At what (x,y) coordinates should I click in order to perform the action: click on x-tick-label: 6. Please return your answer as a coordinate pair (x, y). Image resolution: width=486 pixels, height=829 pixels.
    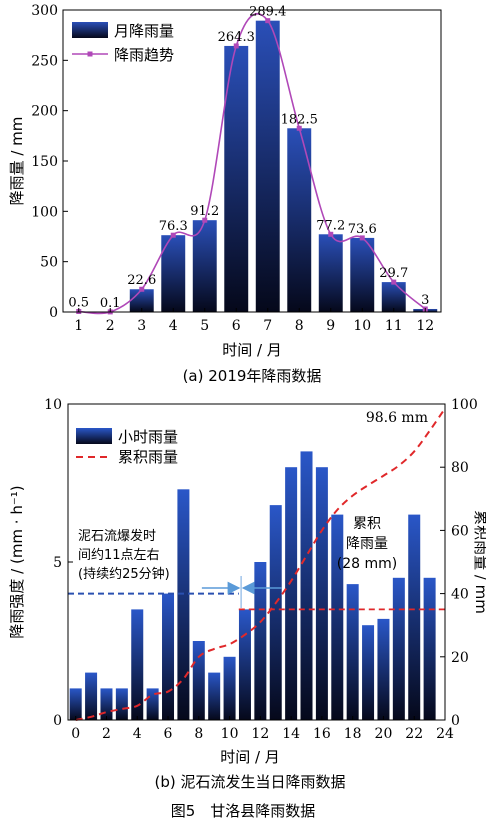
    Looking at the image, I should click on (168, 734).